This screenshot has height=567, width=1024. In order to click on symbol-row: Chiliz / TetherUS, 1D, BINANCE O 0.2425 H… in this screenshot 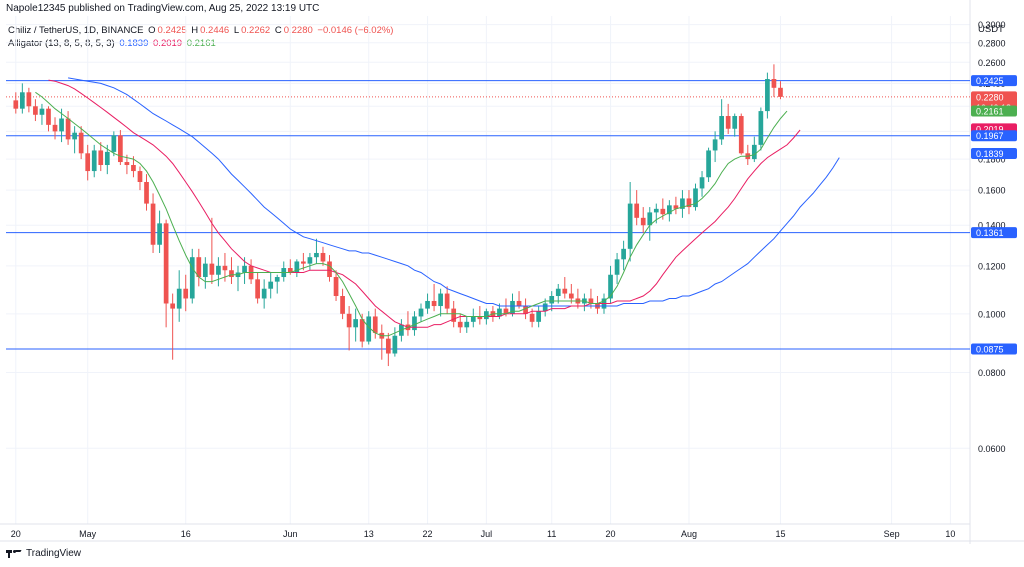, I will do `click(201, 30)`.